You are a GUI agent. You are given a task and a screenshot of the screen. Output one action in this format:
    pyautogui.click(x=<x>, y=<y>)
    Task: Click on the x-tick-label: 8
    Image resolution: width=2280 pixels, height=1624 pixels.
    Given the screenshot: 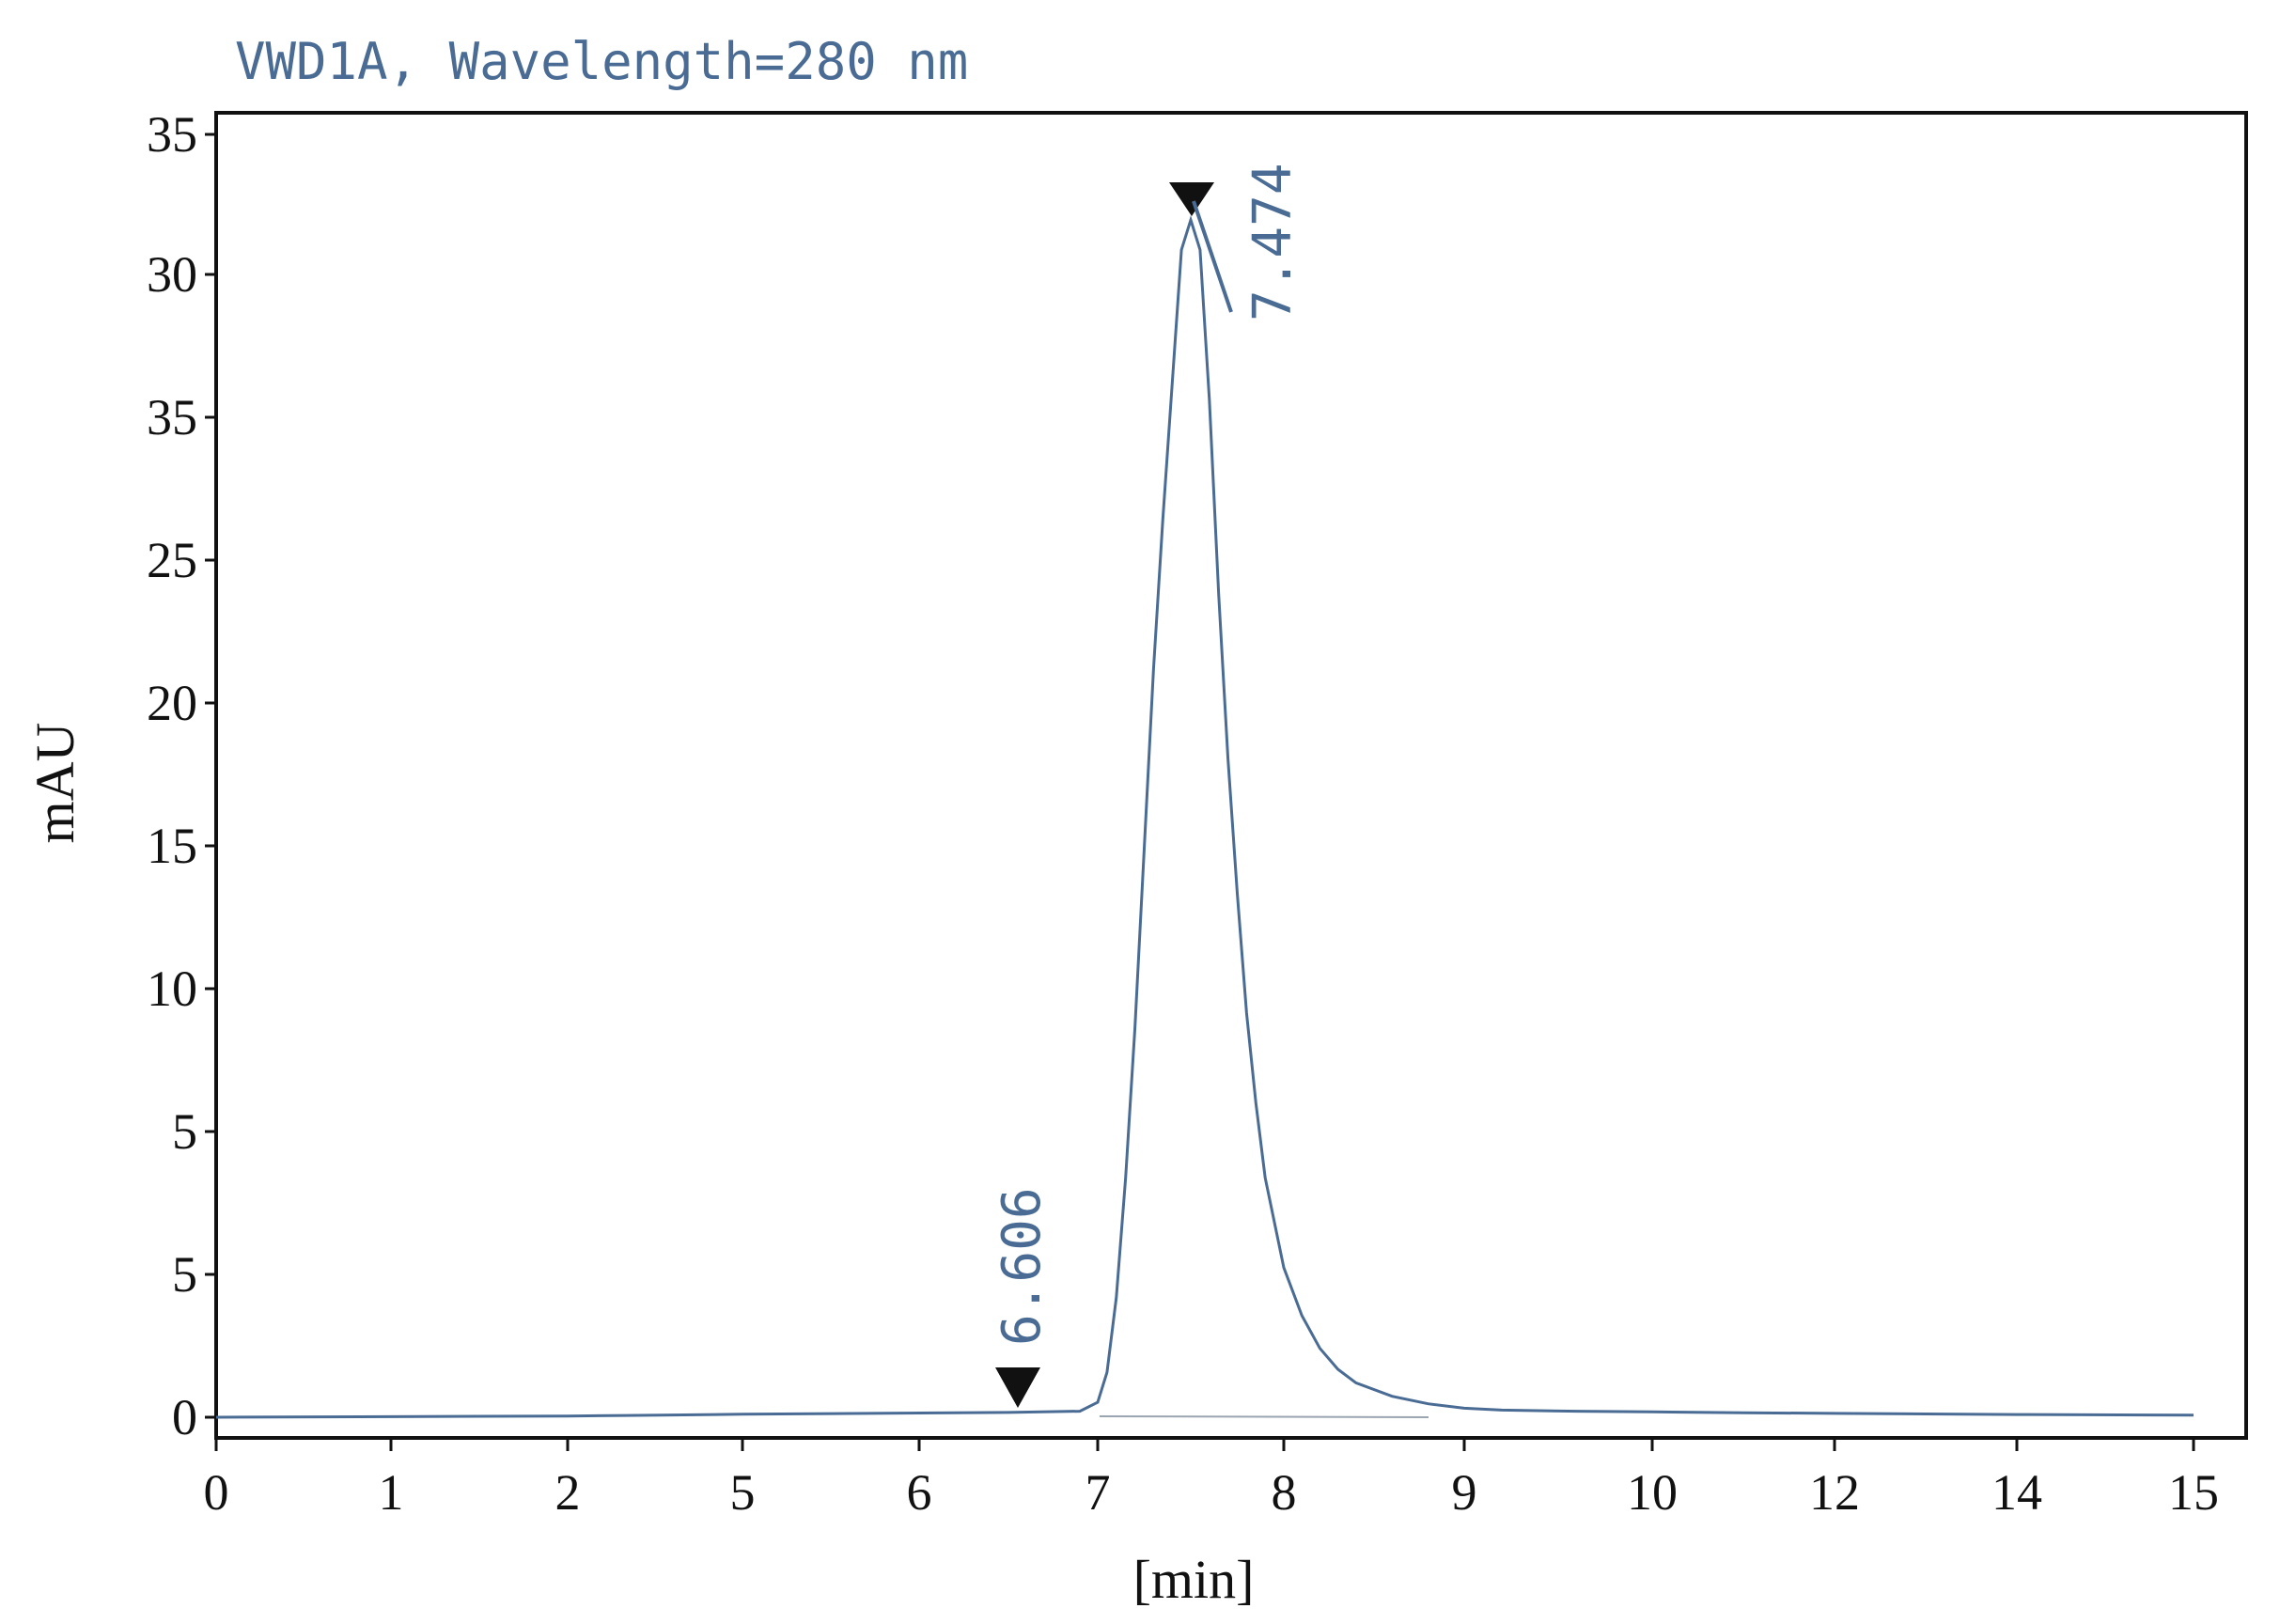 What is the action you would take?
    pyautogui.click(x=1285, y=1492)
    